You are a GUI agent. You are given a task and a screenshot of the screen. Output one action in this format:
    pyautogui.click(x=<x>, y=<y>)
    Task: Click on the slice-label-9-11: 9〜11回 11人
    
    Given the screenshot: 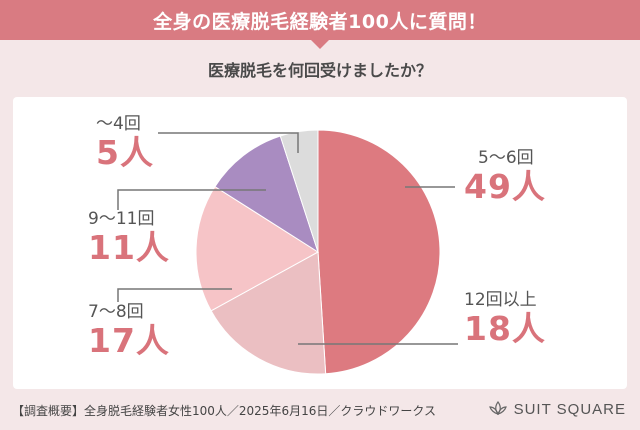 What is the action you would take?
    pyautogui.click(x=129, y=238)
    